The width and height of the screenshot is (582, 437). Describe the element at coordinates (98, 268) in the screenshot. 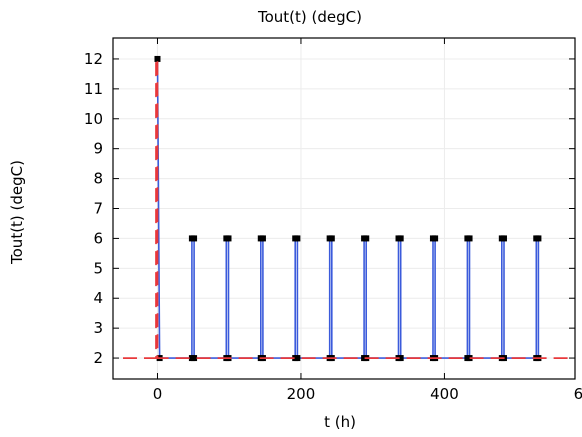

I see `y-tick-label: 5` at that location.